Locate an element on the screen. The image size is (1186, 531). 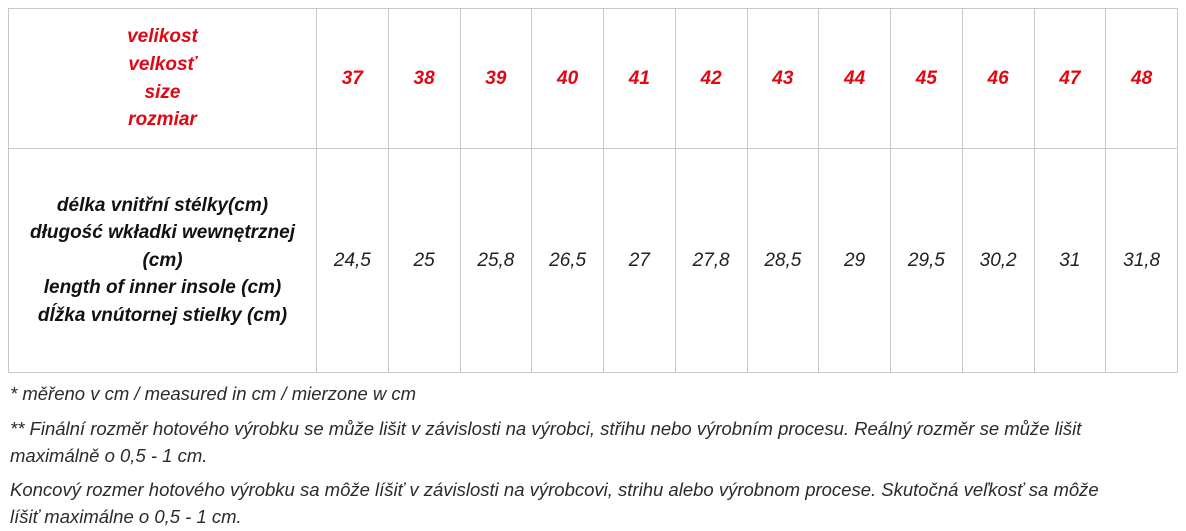
size-header-cell: 47 is located at coordinates (1070, 78).